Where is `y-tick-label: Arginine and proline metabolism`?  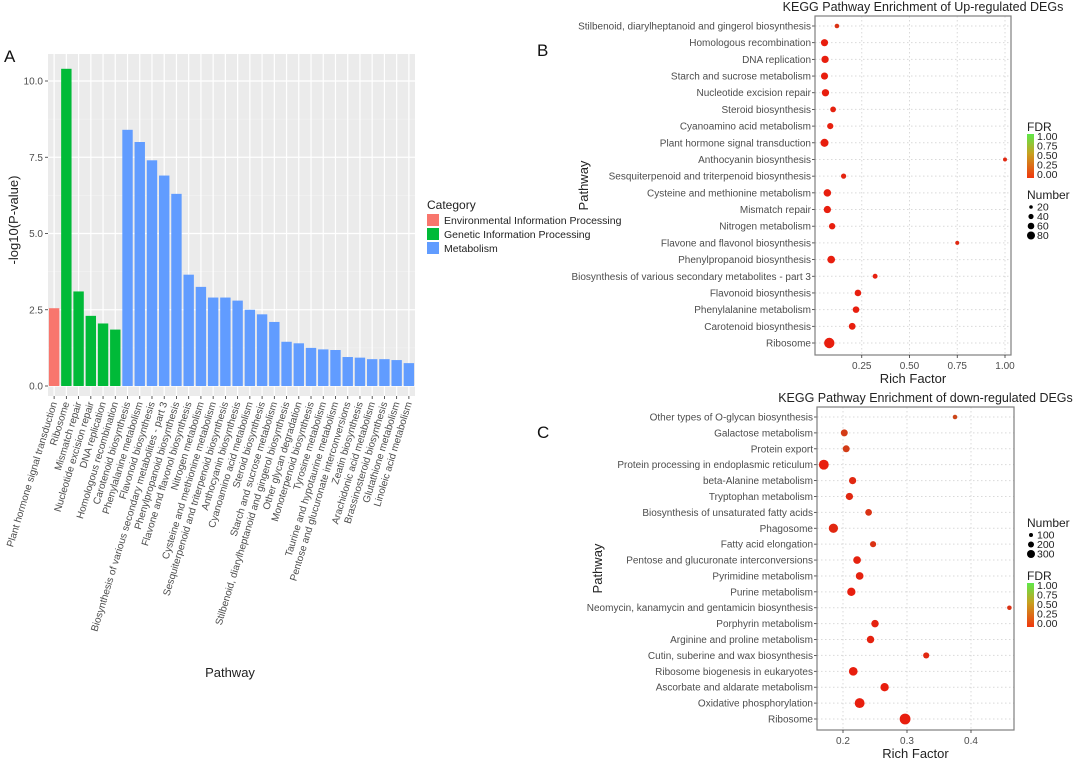 y-tick-label: Arginine and proline metabolism is located at coordinates (741, 640).